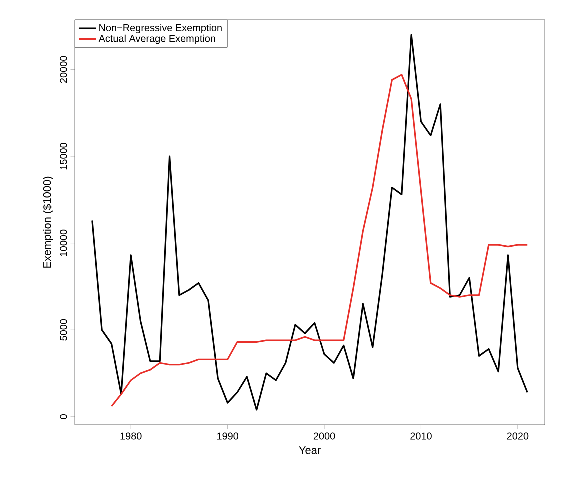  What do you see at coordinates (48, 222) in the screenshot?
I see `y-axis-title: Exemption ($1000)` at bounding box center [48, 222].